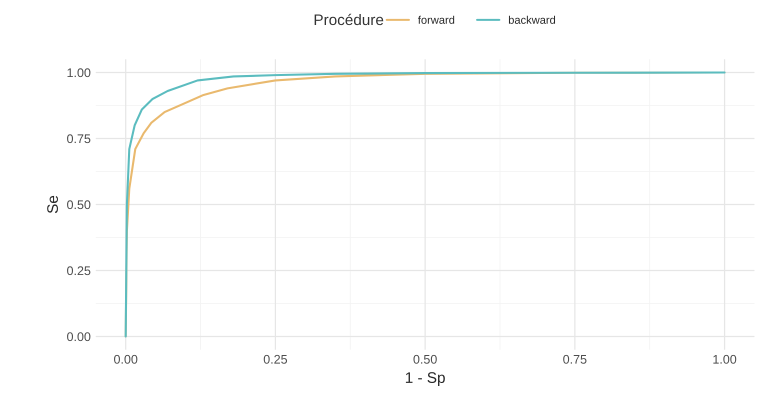  What do you see at coordinates (425, 379) in the screenshot?
I see `x-axis-title: 1 - Sp` at bounding box center [425, 379].